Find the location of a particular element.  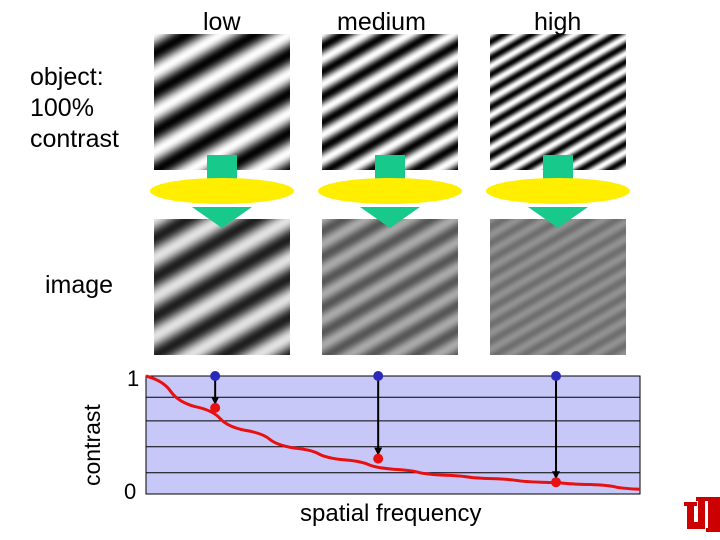

object-grating-medium-pattern is located at coordinates (390, 102).